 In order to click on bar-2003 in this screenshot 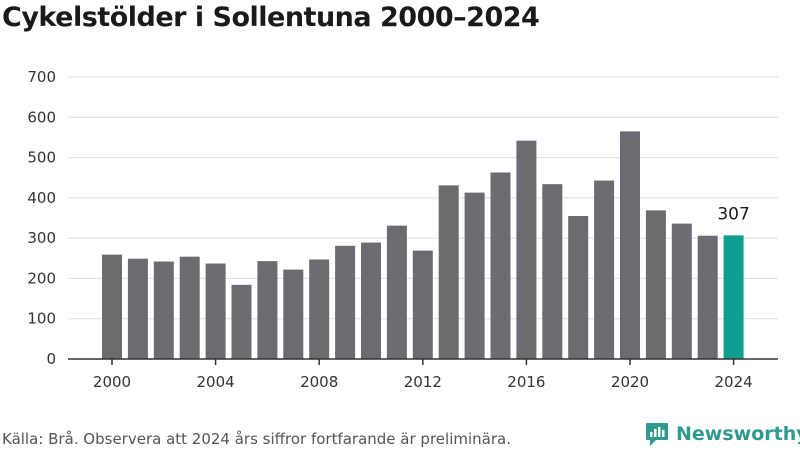, I will do `click(189, 307)`.